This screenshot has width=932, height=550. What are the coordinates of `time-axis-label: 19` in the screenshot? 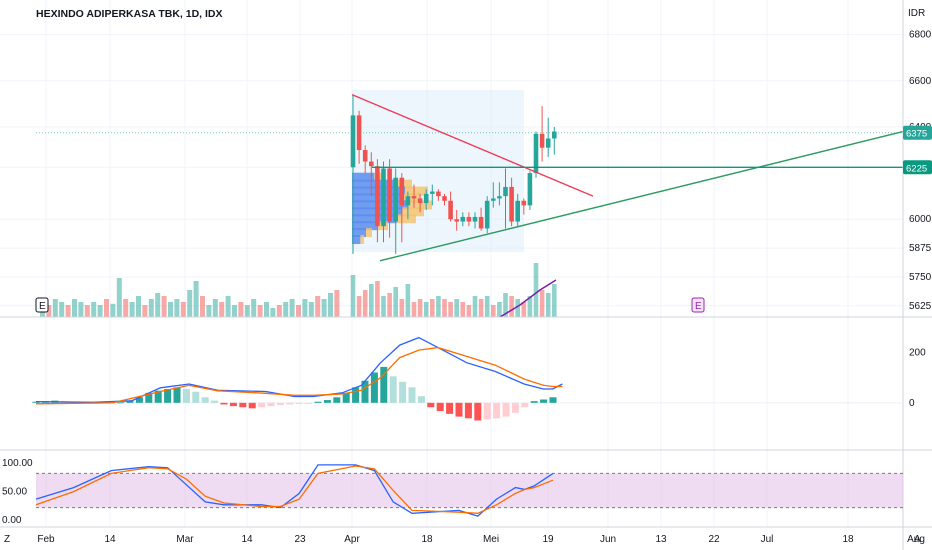 It's located at (548, 539).